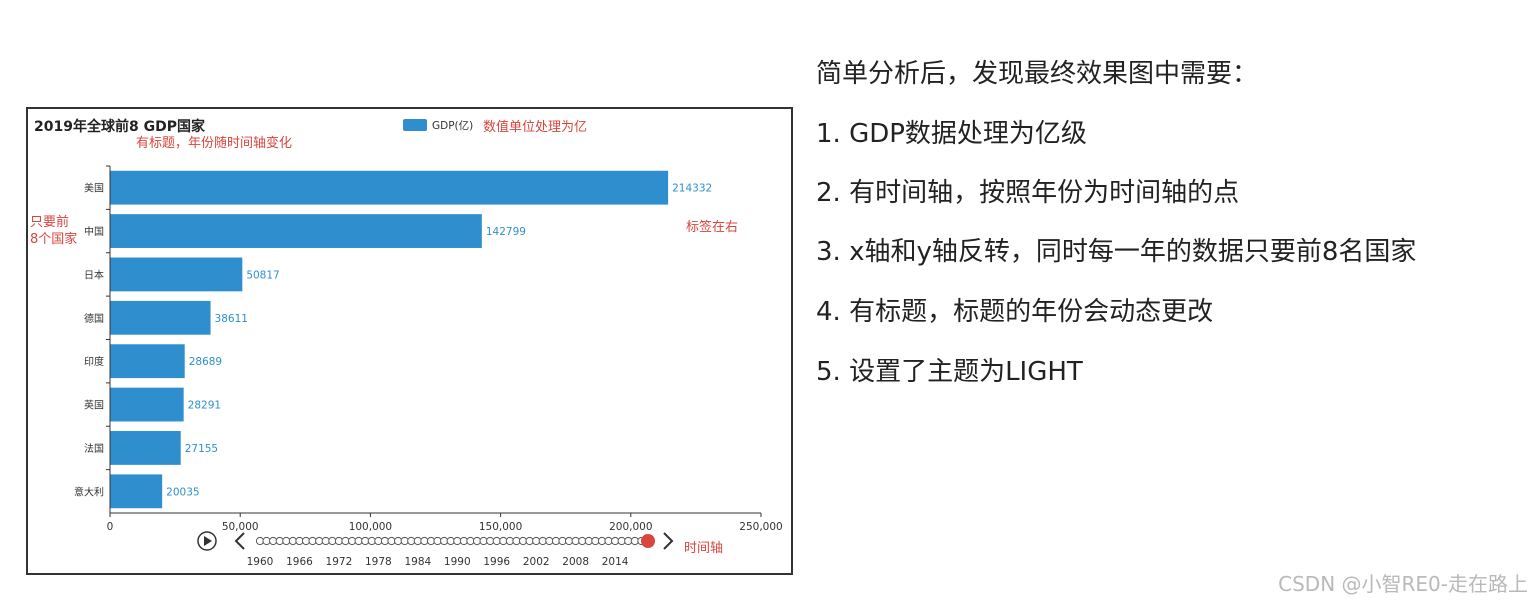  What do you see at coordinates (712, 227) in the screenshot?
I see `label-note: 标签在右` at bounding box center [712, 227].